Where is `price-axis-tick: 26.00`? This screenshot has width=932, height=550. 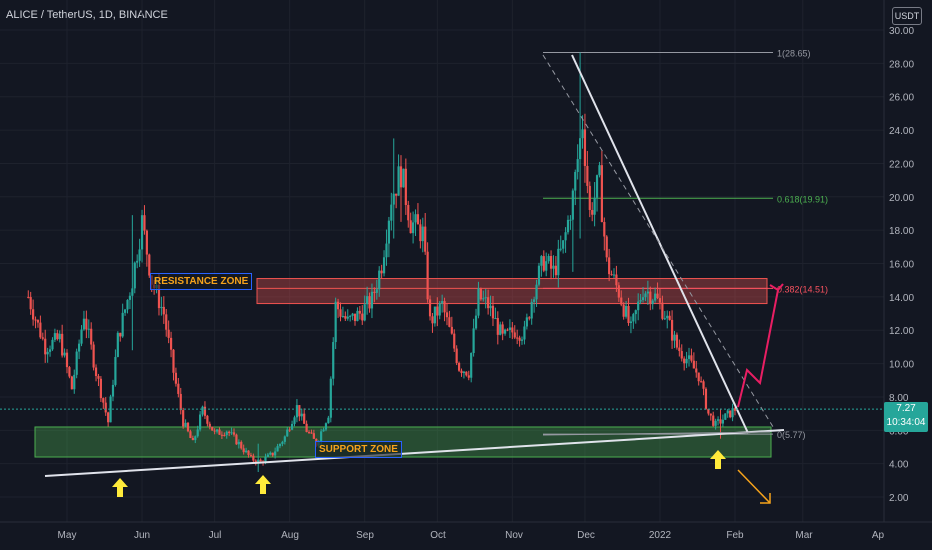
price-axis-tick: 26.00 is located at coordinates (901, 98).